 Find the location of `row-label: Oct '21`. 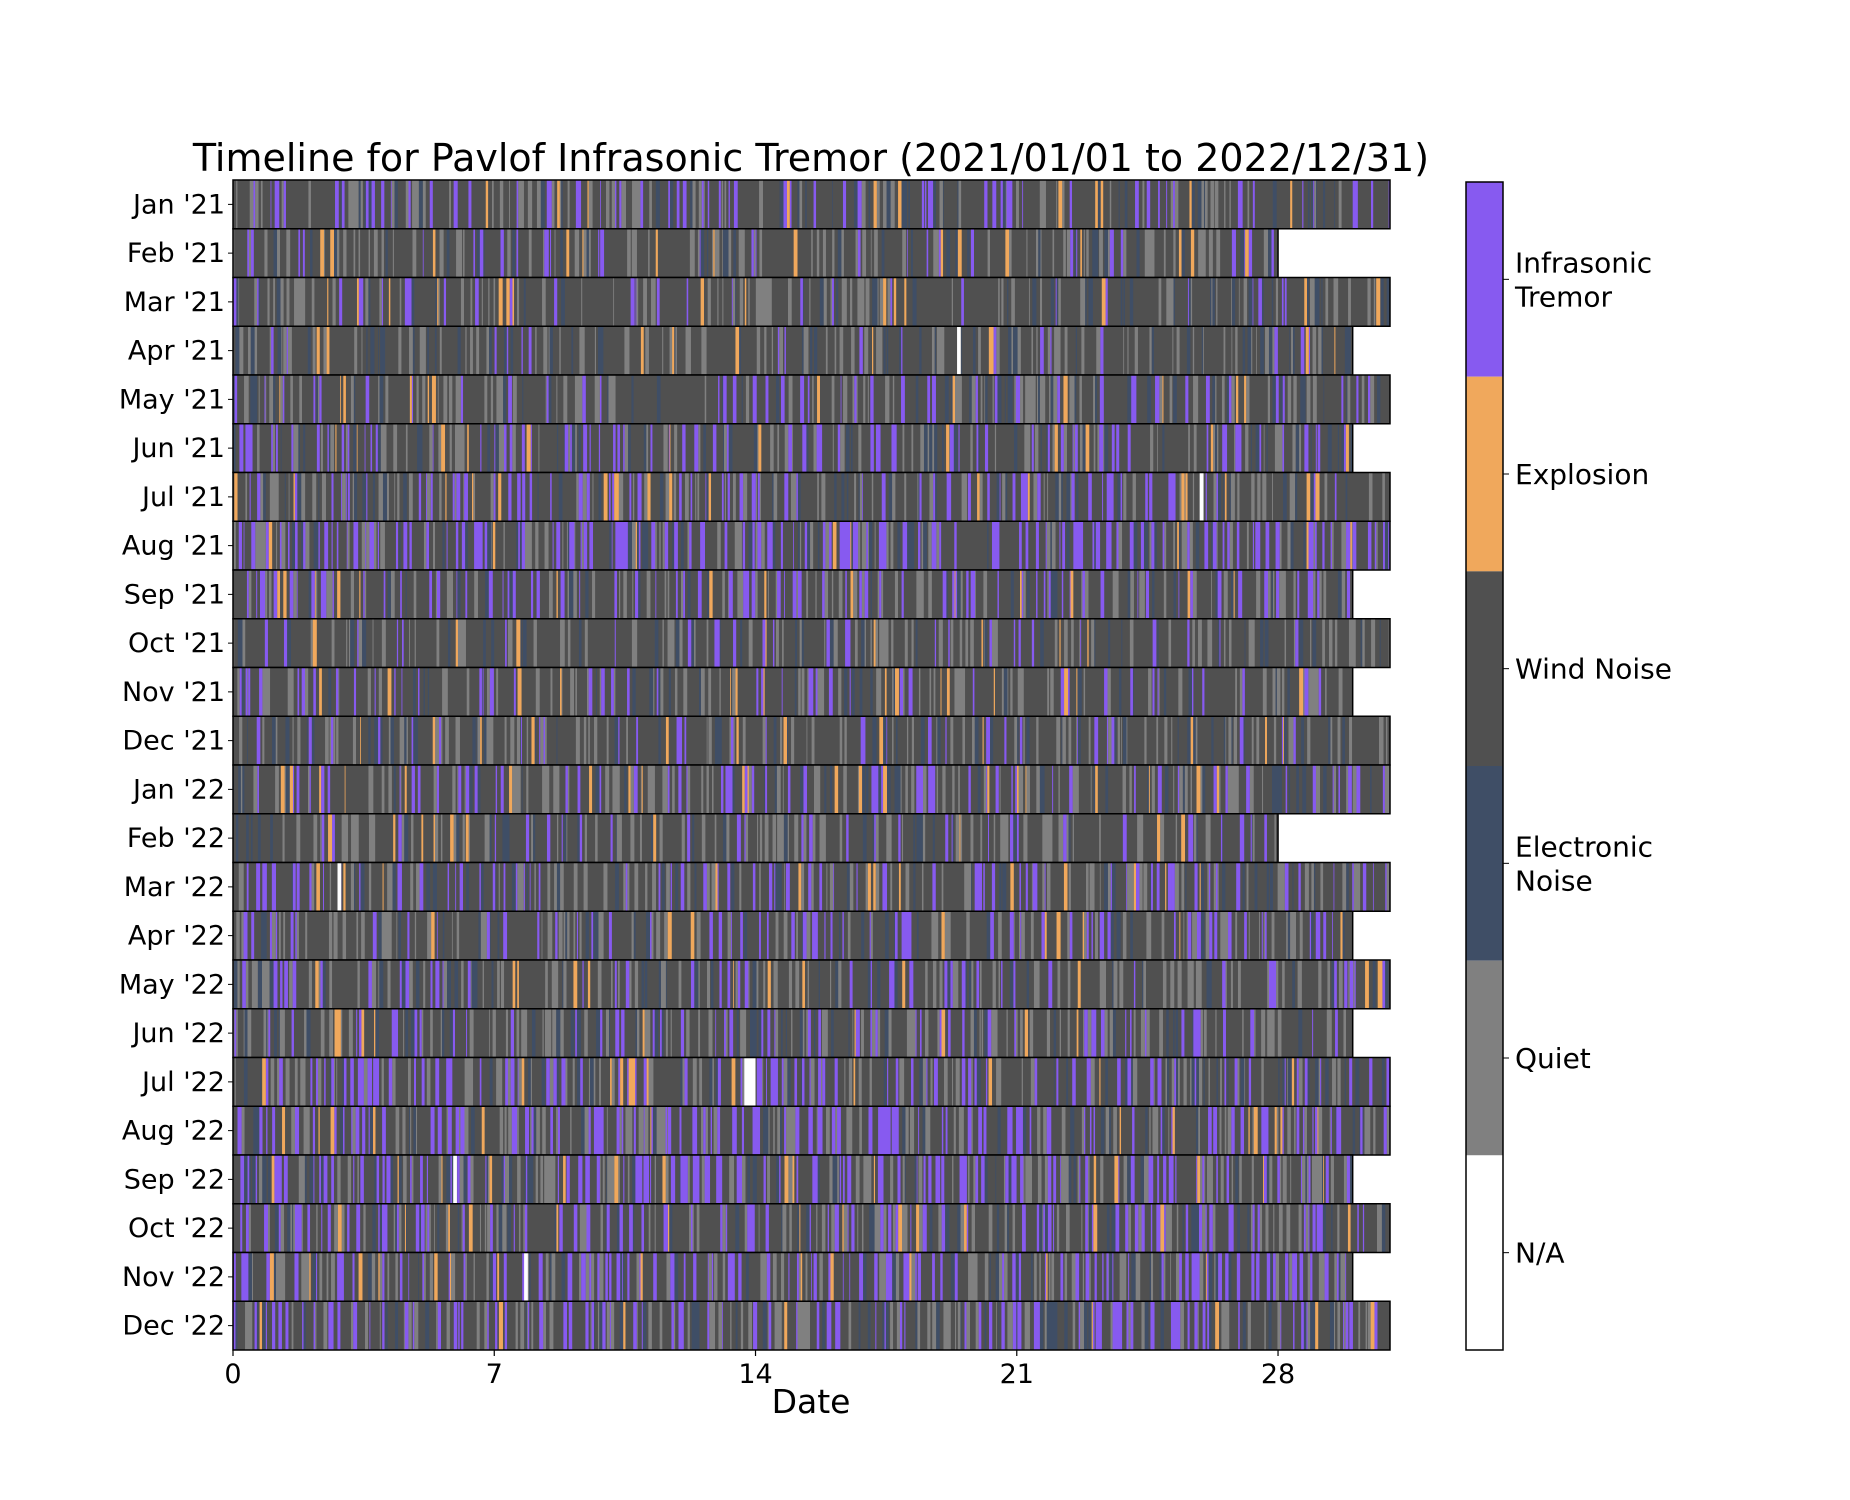

row-label: Oct '21 is located at coordinates (176, 643).